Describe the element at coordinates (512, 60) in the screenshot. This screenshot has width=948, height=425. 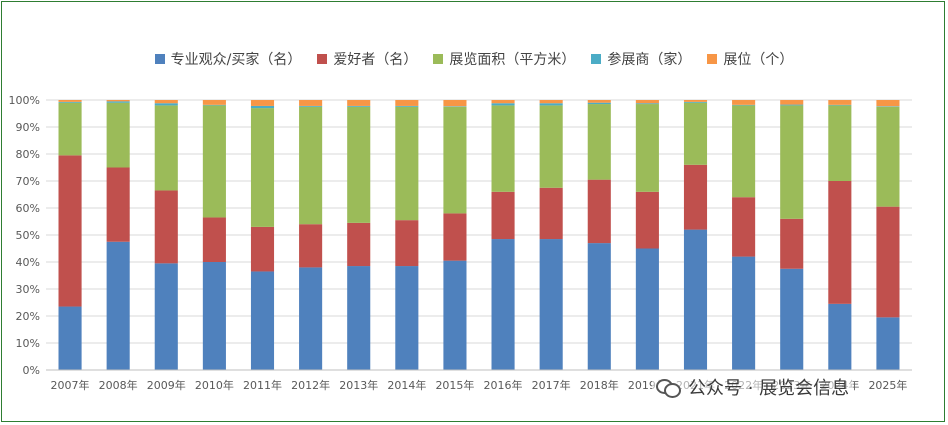
I see `legend-label: 展览面积（平方米）` at that location.